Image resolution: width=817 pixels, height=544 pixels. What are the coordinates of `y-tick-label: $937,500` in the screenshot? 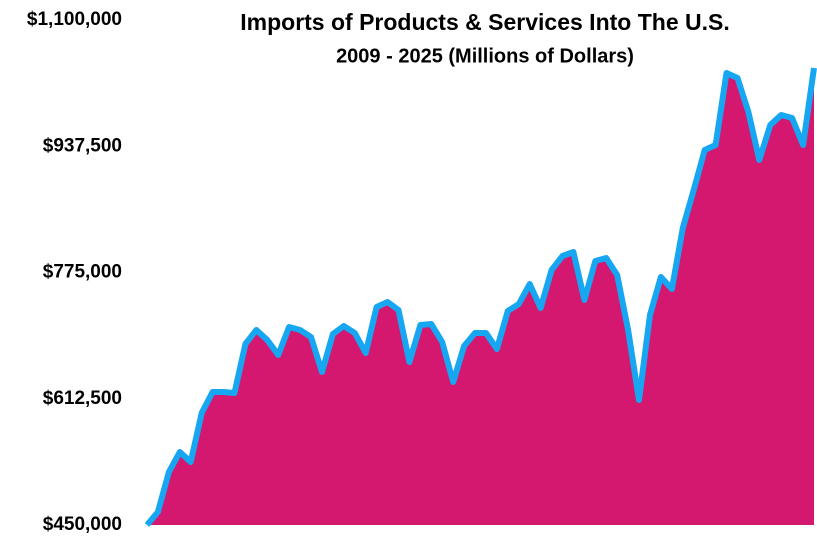 It's located at (82, 145).